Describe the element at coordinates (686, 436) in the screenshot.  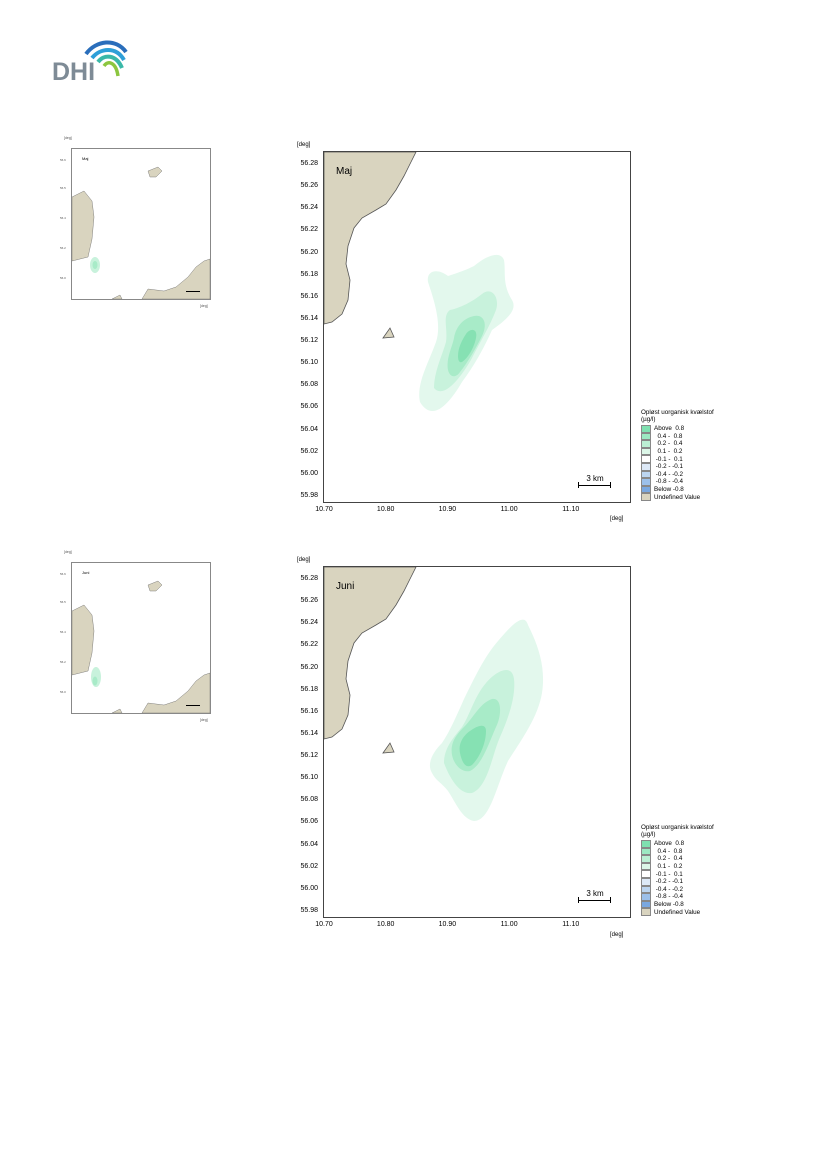
I see `legend-item: 0.4 - 0.8` at that location.